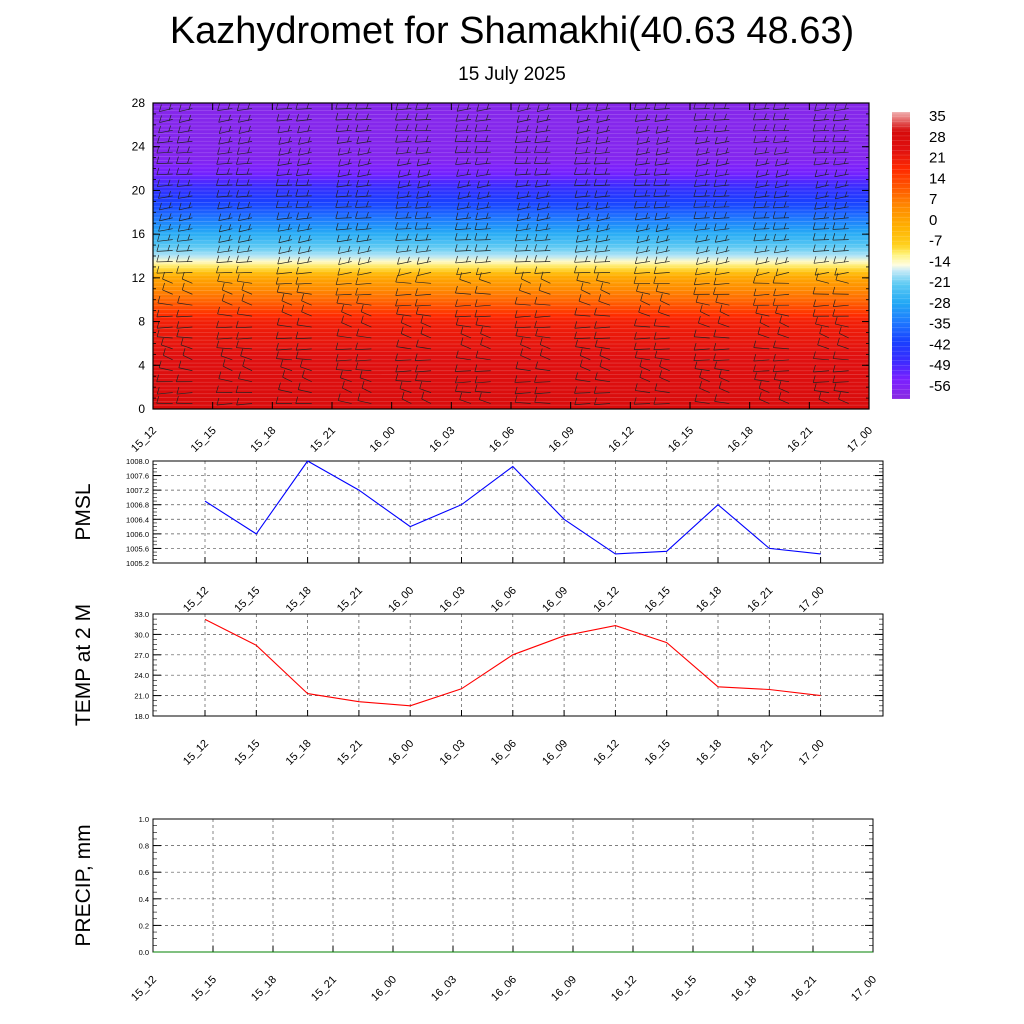 The image size is (1024, 1024). What do you see at coordinates (204, 440) in the screenshot?
I see `profile-x-tick-label: 15_15` at bounding box center [204, 440].